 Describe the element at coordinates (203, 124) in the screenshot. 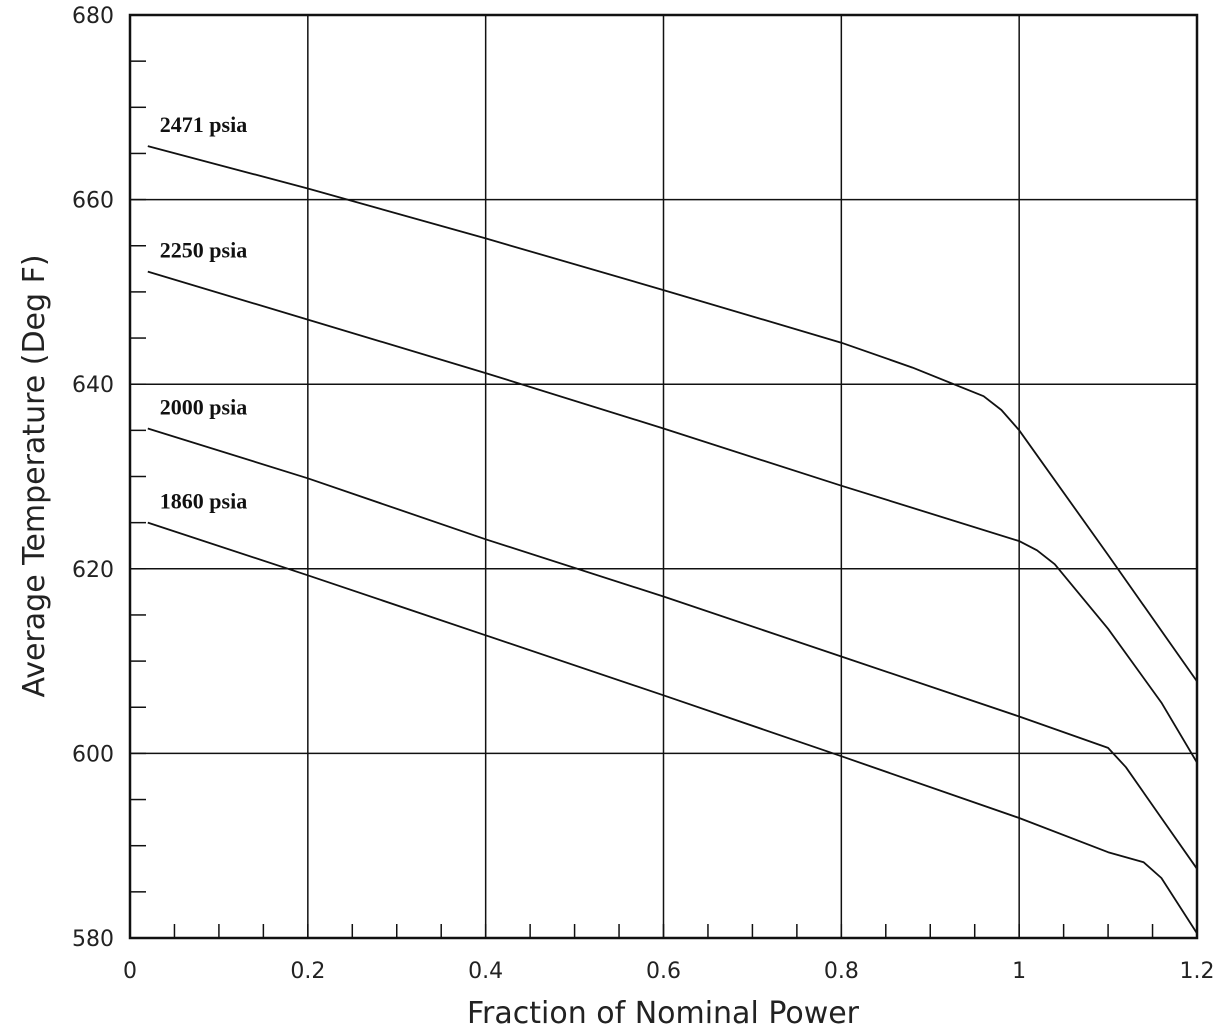

I see `series-label-0: 2471 psia` at that location.